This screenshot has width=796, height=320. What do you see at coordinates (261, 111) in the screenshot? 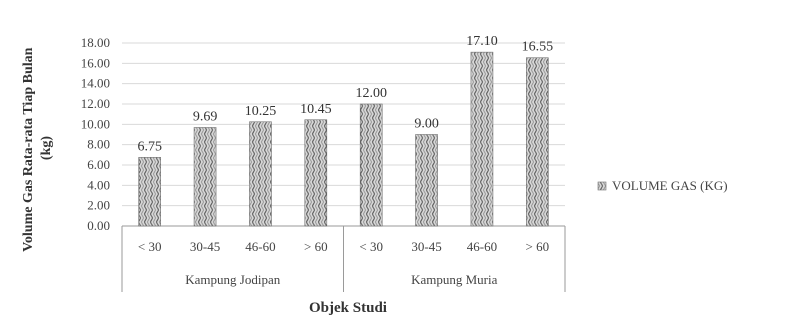
I see `data-label: 10.25` at bounding box center [261, 111].